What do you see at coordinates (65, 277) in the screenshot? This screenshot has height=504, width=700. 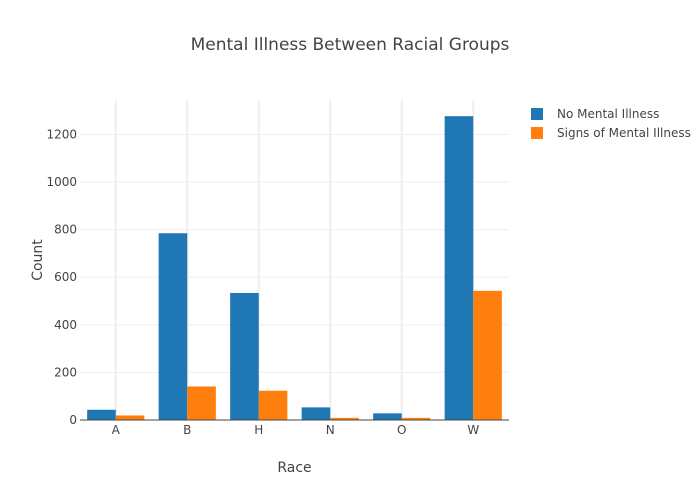 I see `y-tick-label: 600` at bounding box center [65, 277].